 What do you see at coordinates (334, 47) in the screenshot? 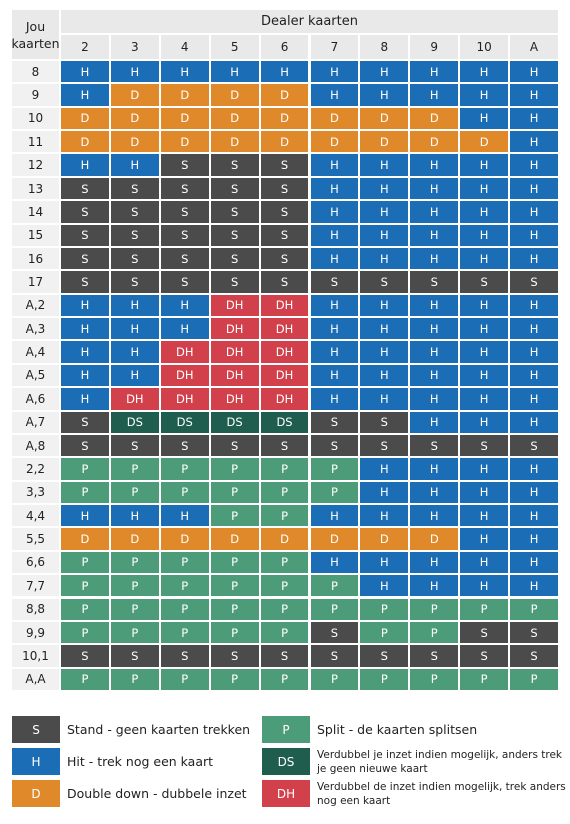
I see `column-header: 7` at bounding box center [334, 47].